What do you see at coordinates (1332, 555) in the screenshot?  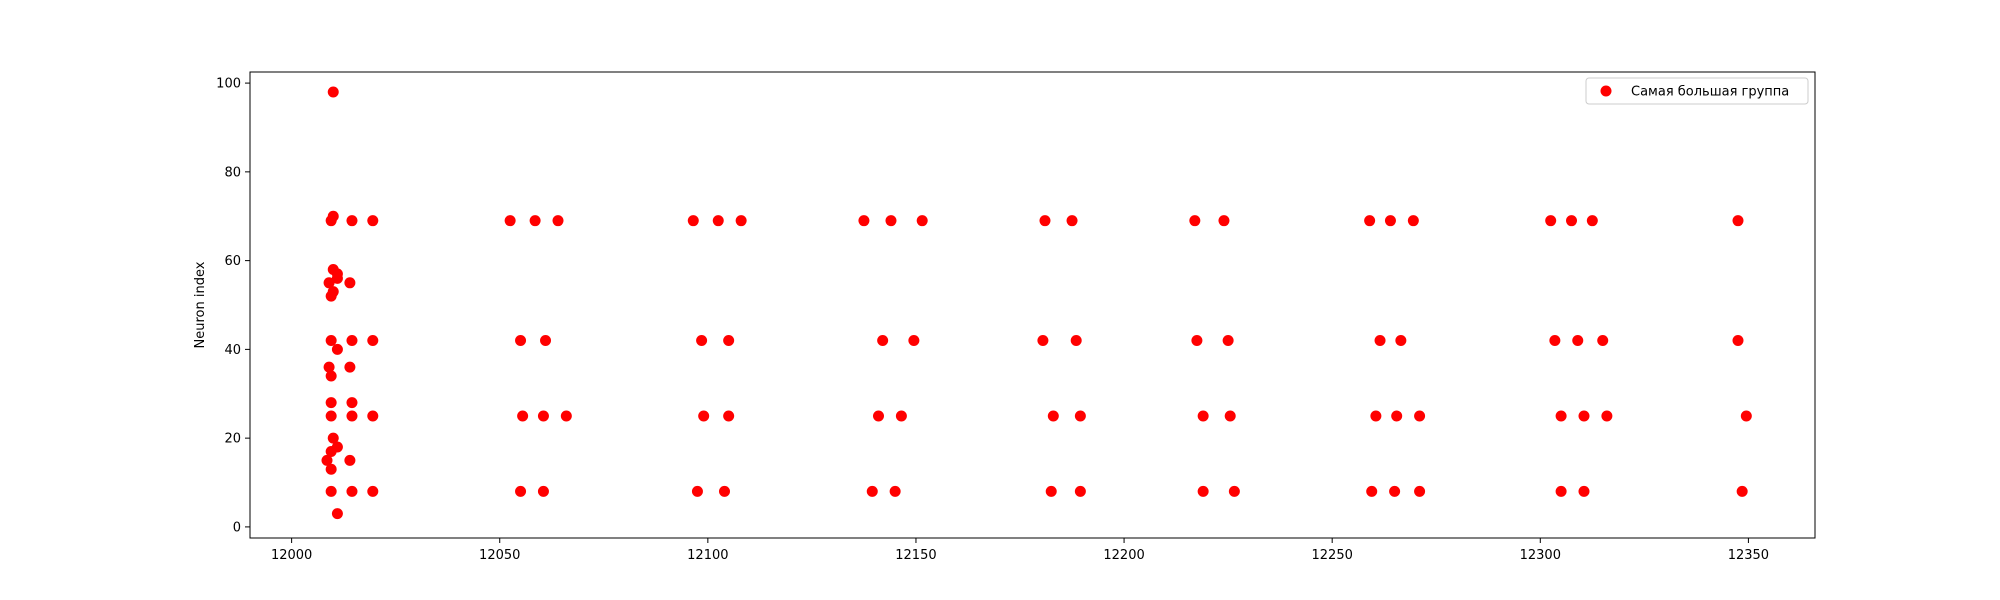 I see `x-tick-label: 12250` at bounding box center [1332, 555].